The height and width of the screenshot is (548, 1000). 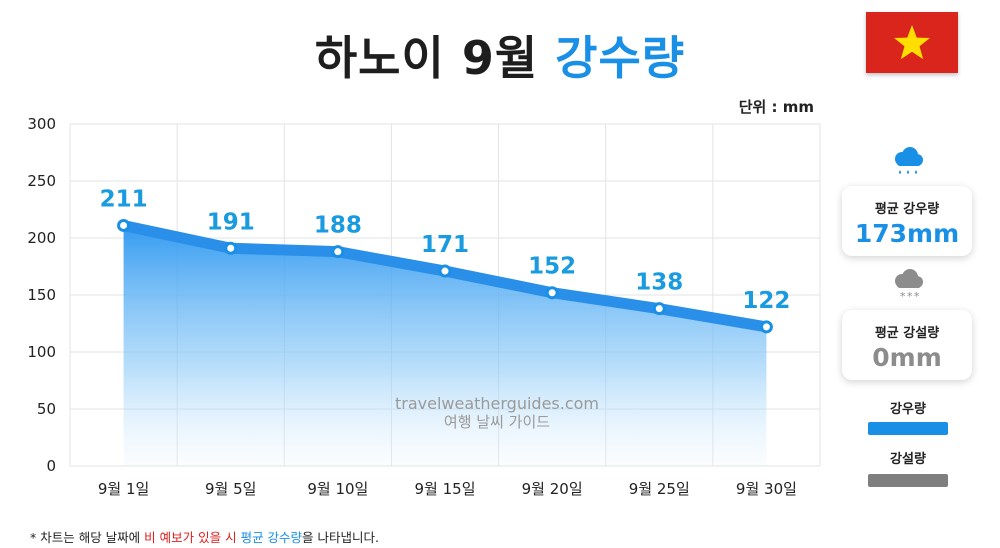 I want to click on avg-rain-value: 173mm, so click(x=907, y=233).